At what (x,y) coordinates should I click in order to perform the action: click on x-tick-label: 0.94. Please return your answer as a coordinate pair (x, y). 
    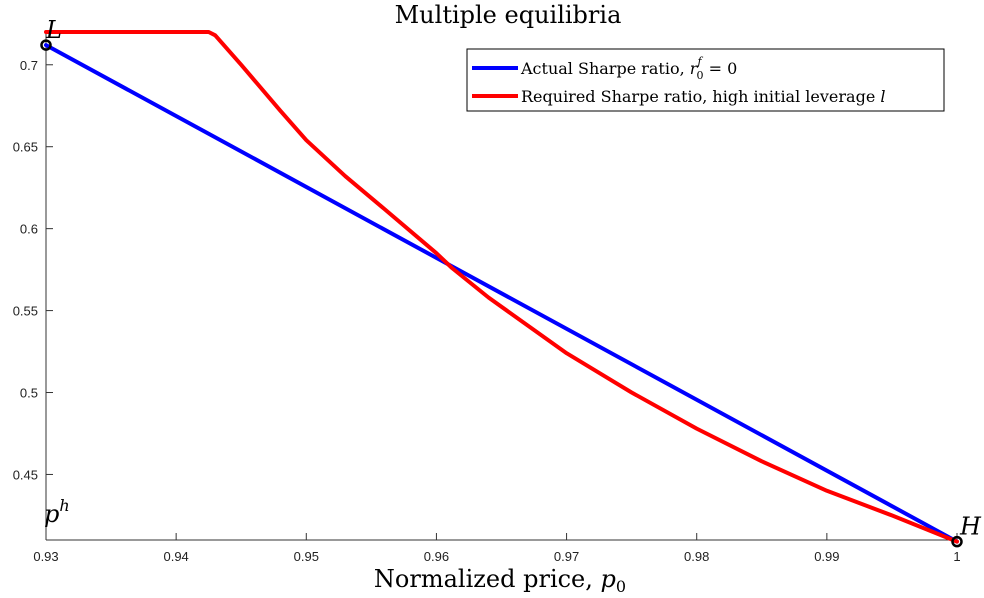
    Looking at the image, I should click on (175, 556).